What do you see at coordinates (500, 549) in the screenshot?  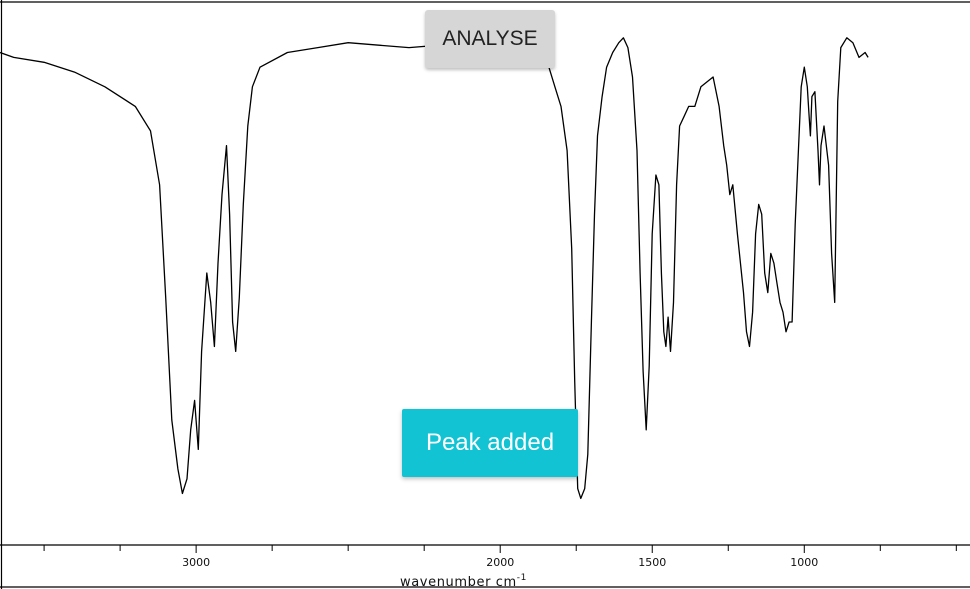 I see `x-axis-ticks` at bounding box center [500, 549].